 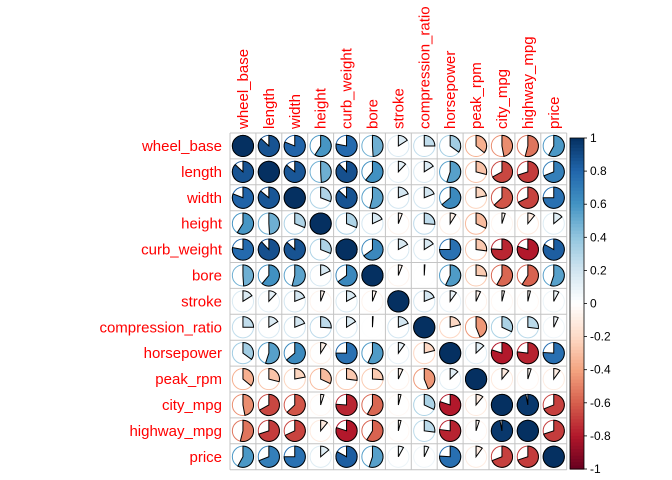 What do you see at coordinates (346, 171) in the screenshot?
I see `cell-length-curb_weight` at bounding box center [346, 171].